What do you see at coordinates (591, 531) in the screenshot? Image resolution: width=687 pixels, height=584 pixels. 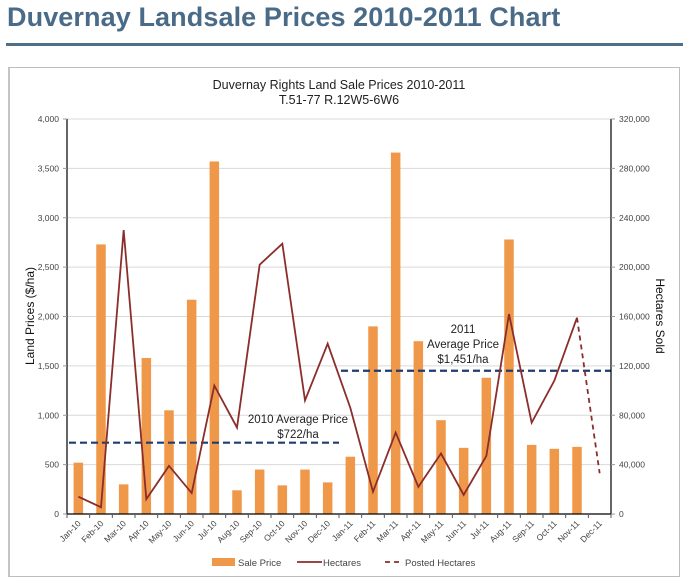 I see `x-tick-label: Dec-11` at bounding box center [591, 531].